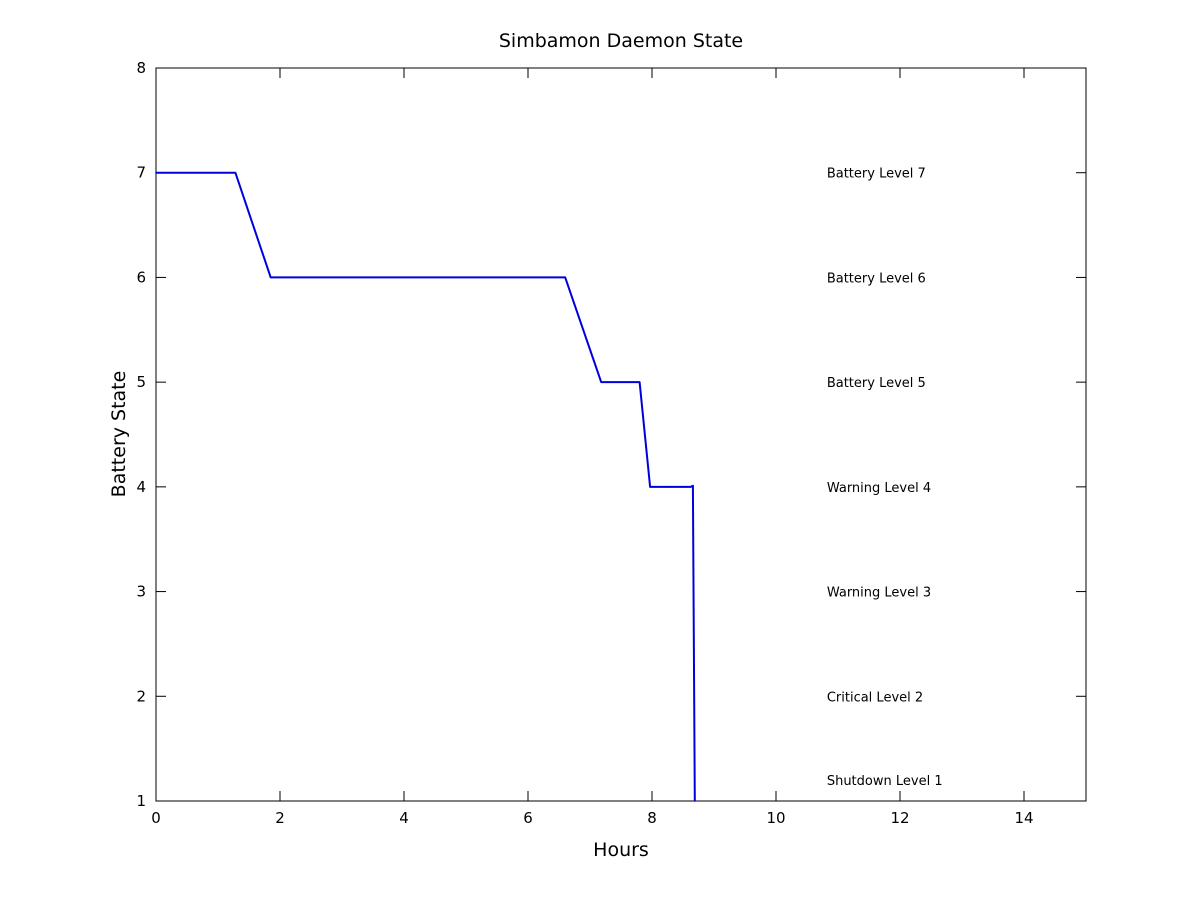 The width and height of the screenshot is (1200, 900). I want to click on y-tick-label: 1, so click(141, 801).